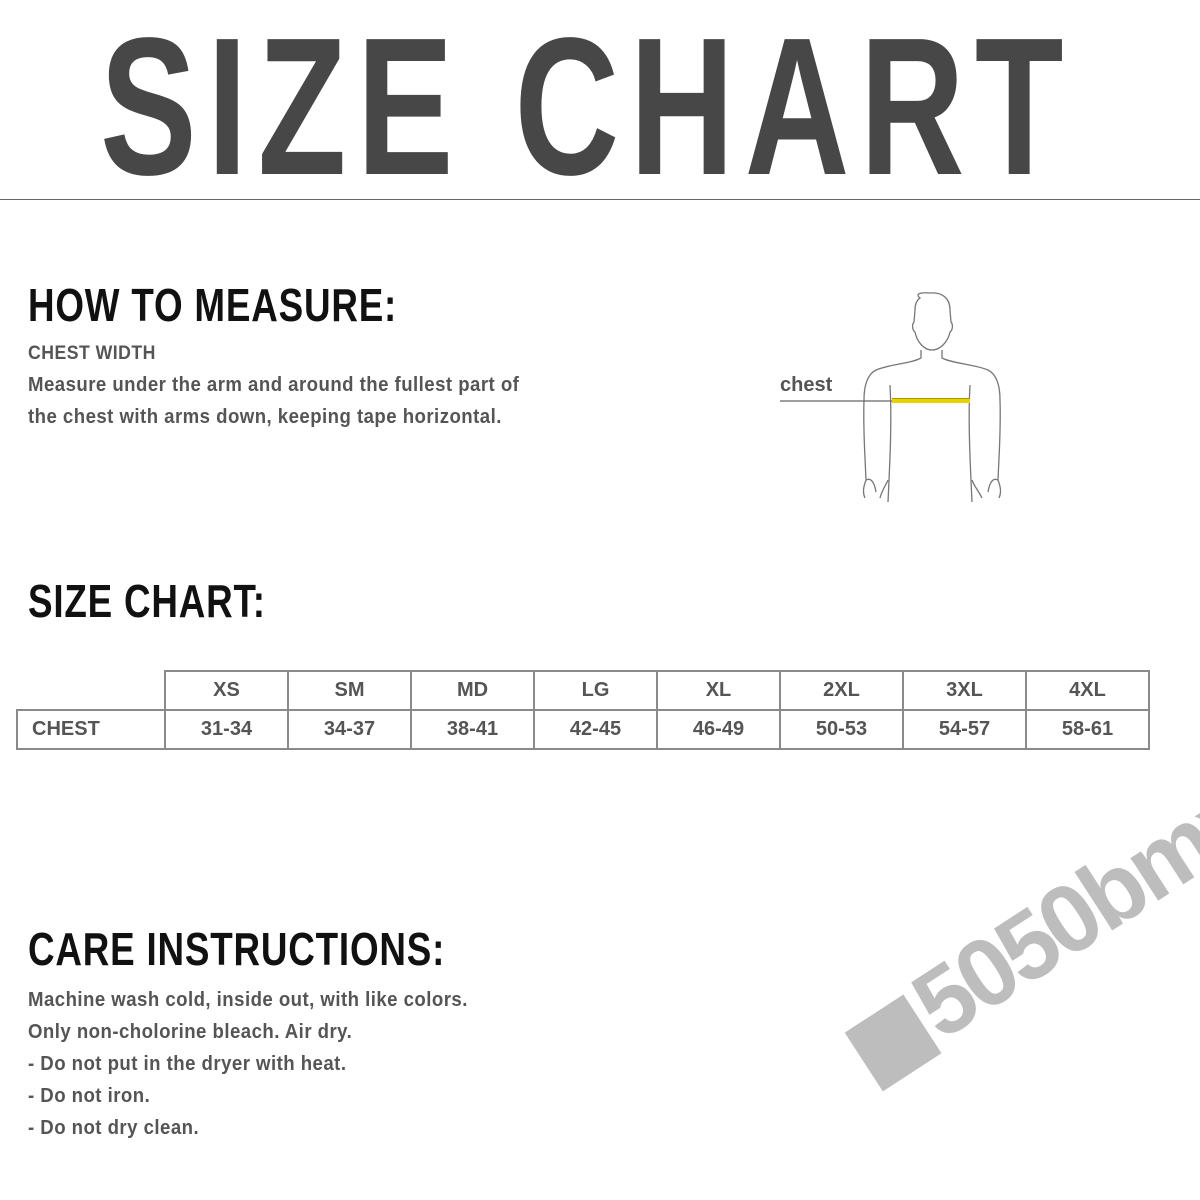  I want to click on chest-value: 46-49, so click(718, 729).